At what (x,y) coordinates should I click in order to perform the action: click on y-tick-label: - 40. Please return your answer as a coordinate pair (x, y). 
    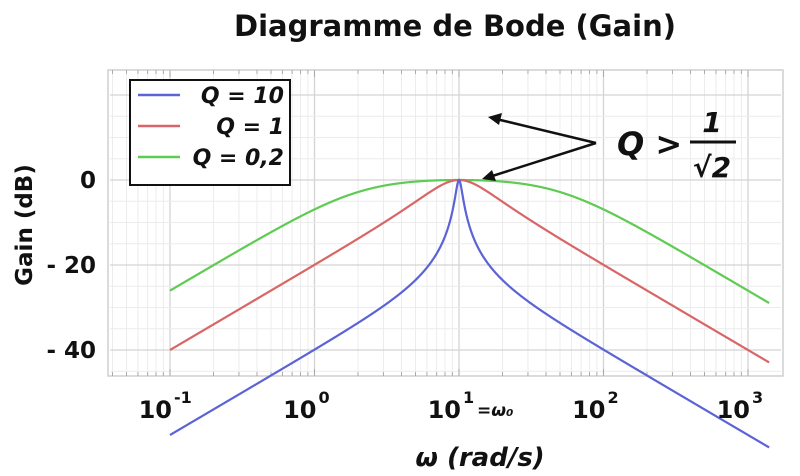
    Looking at the image, I should click on (71, 351).